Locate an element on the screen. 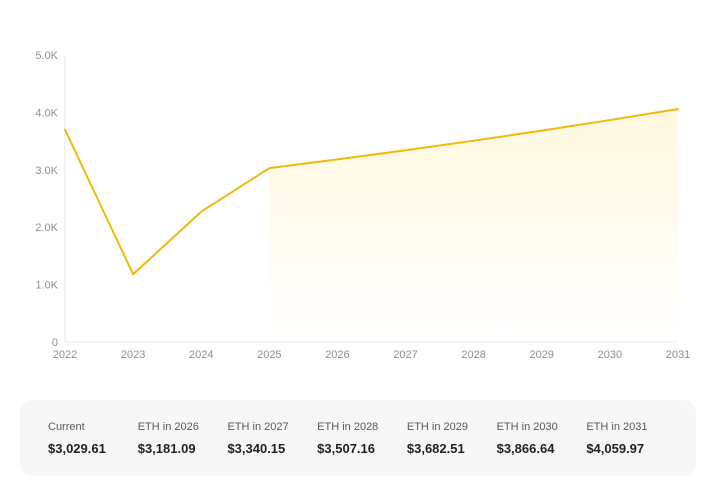 This screenshot has width=718, height=482. summary-label: ETH in 2028 is located at coordinates (348, 426).